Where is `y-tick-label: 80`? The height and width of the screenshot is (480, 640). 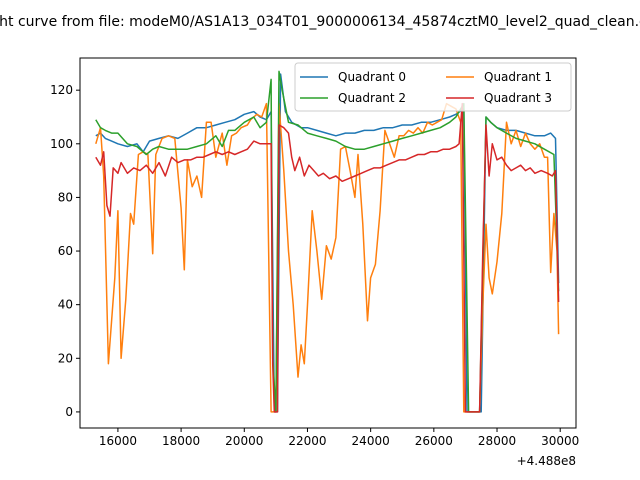
y-tick-label: 80 is located at coordinates (65, 197).